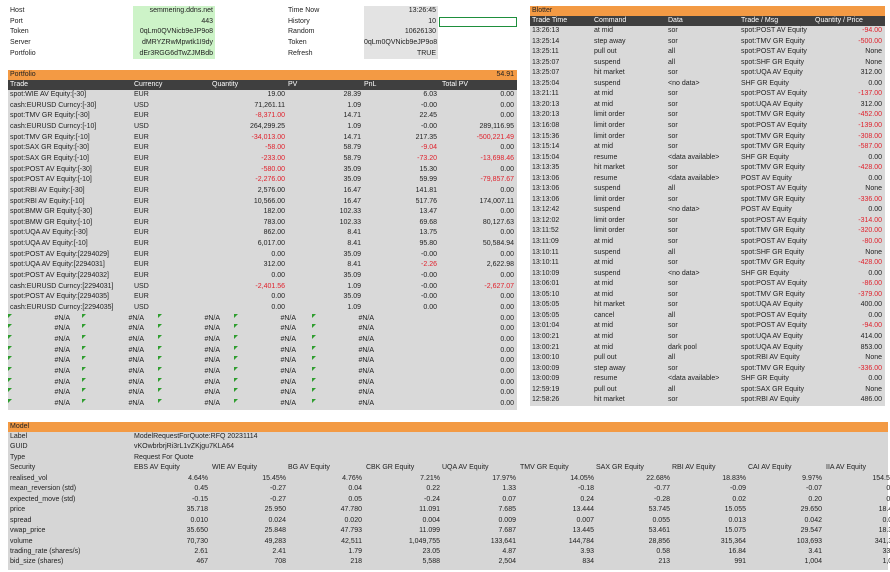 This screenshot has height=572, width=890. I want to click on info-label: Host, so click(17, 10).